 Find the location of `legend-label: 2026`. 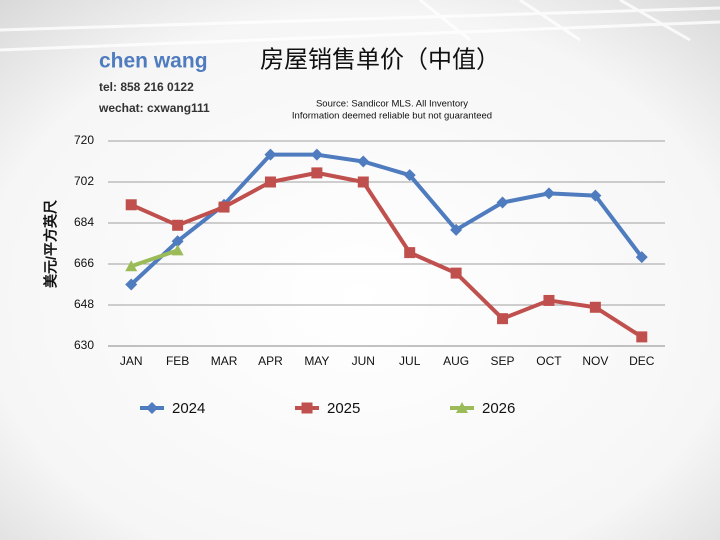

legend-label: 2026 is located at coordinates (498, 408).